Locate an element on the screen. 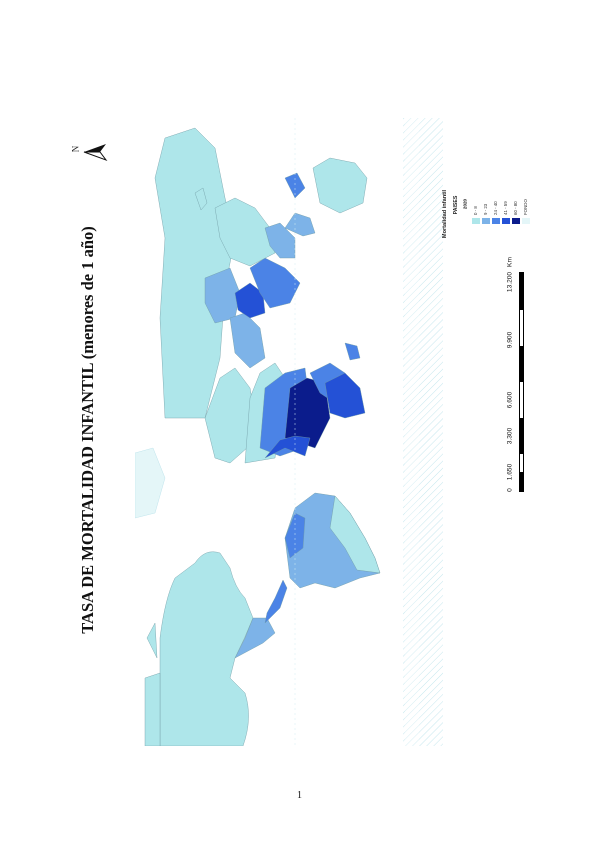 The height and width of the screenshot is (848, 599). greenland is located at coordinates (150, 483).